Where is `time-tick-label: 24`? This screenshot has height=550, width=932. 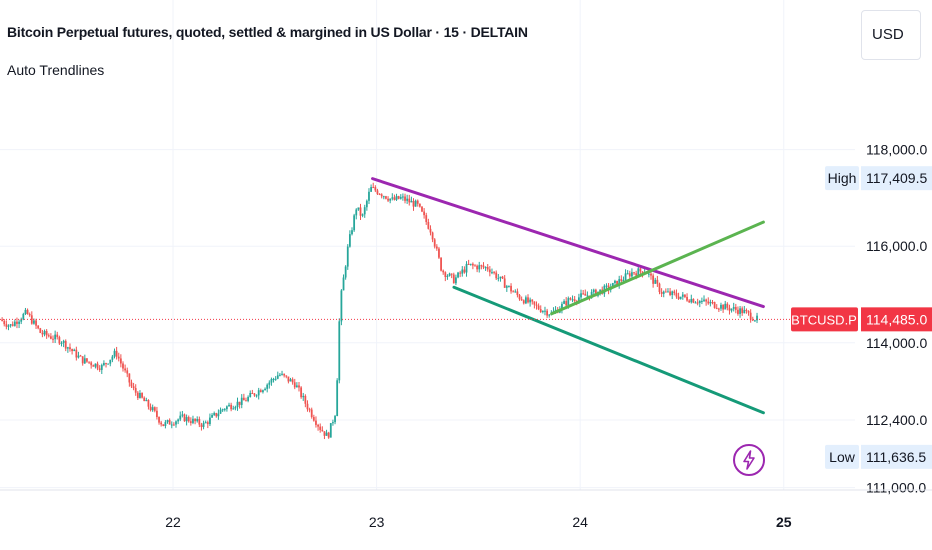
time-tick-label: 24 is located at coordinates (580, 522).